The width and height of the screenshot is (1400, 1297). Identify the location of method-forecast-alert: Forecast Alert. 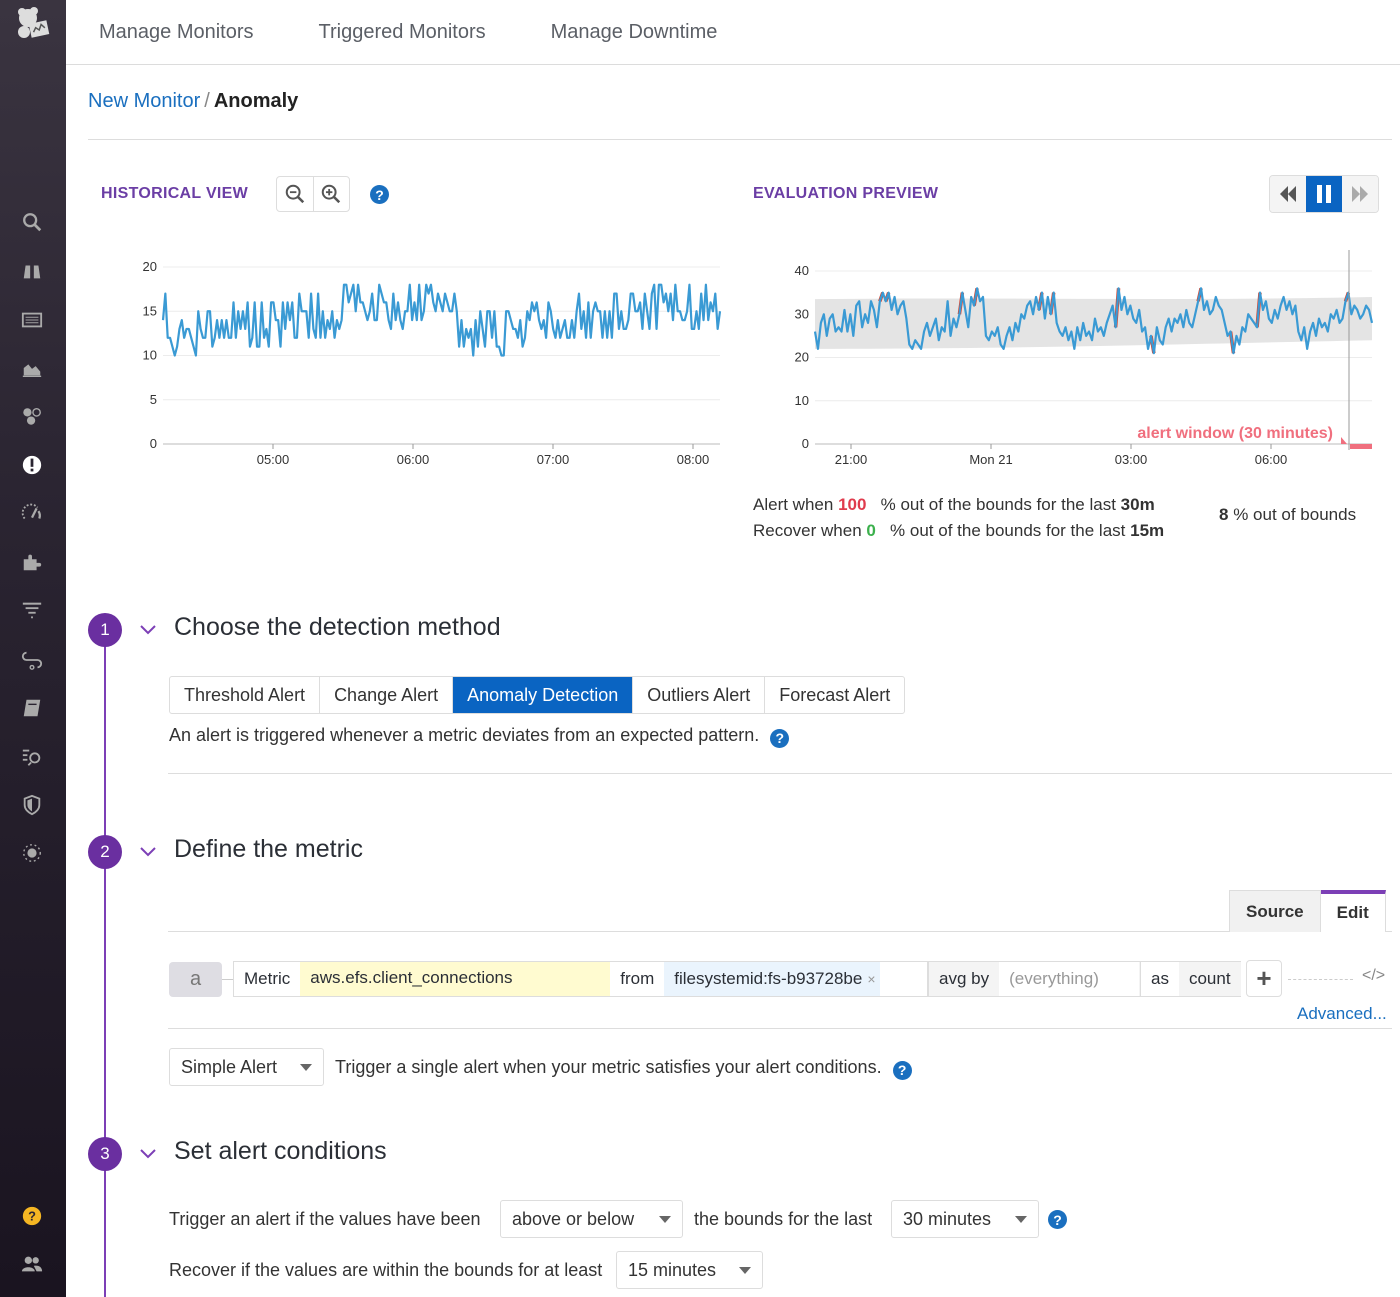
(835, 694).